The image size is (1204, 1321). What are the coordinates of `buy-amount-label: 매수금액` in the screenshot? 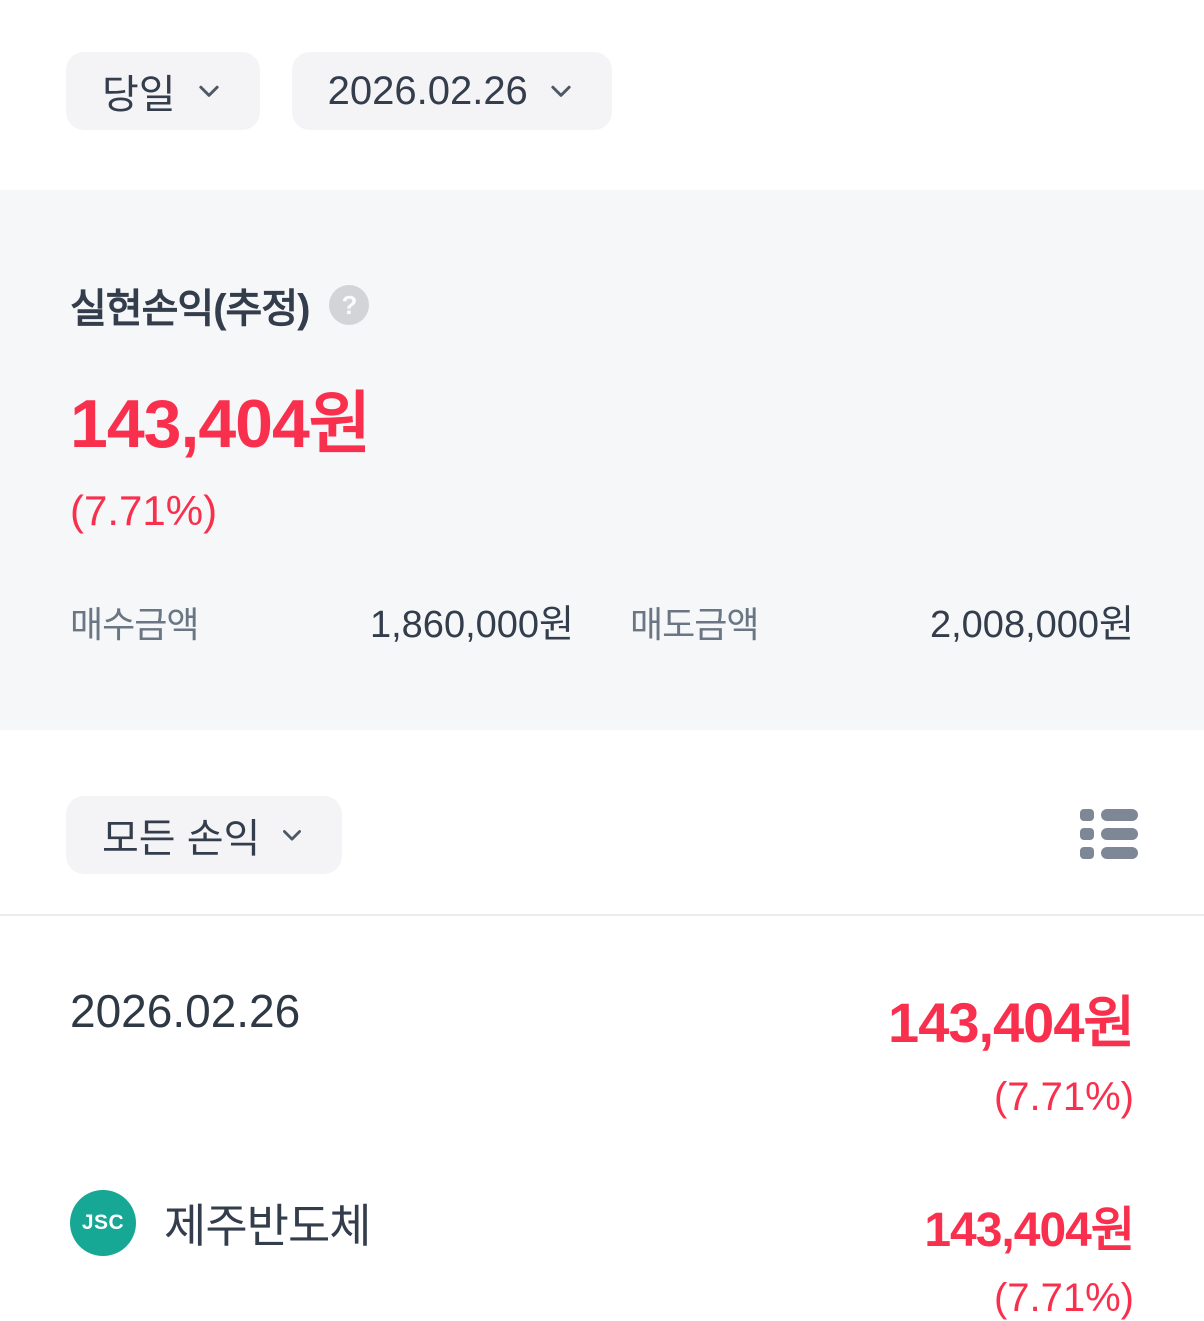 It's located at (134, 624).